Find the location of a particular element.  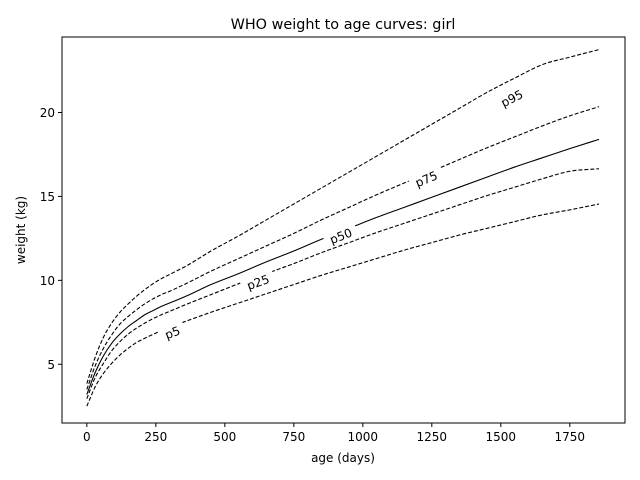

curve-label-p95: p95 is located at coordinates (512, 98).